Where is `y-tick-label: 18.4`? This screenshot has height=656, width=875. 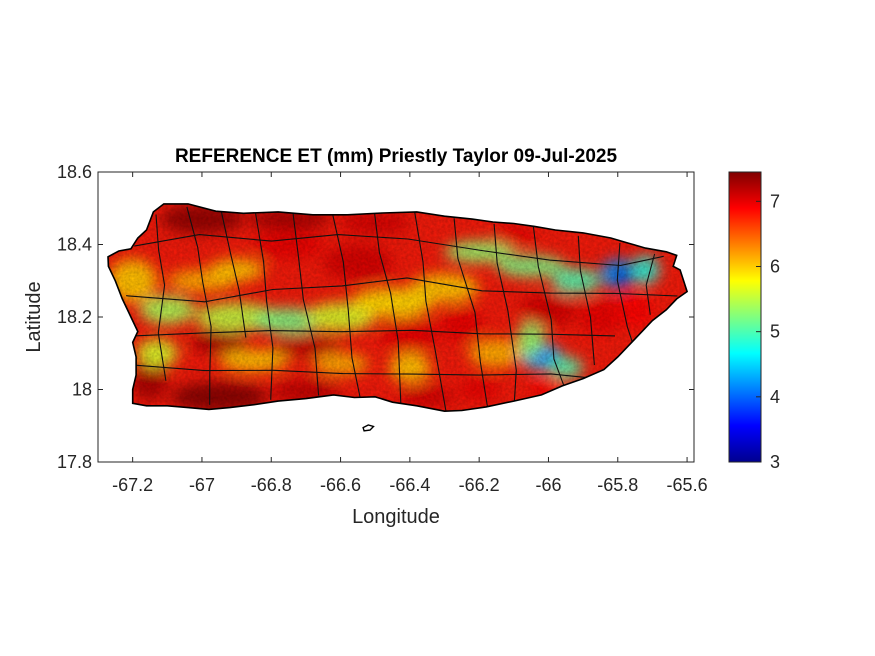
y-tick-label: 18.4 is located at coordinates (74, 245).